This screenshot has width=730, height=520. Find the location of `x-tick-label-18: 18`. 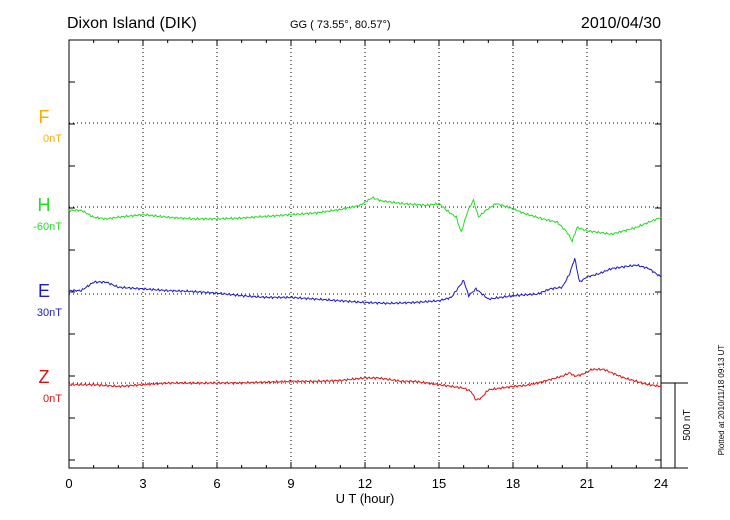

x-tick-label-18: 18 is located at coordinates (513, 483).